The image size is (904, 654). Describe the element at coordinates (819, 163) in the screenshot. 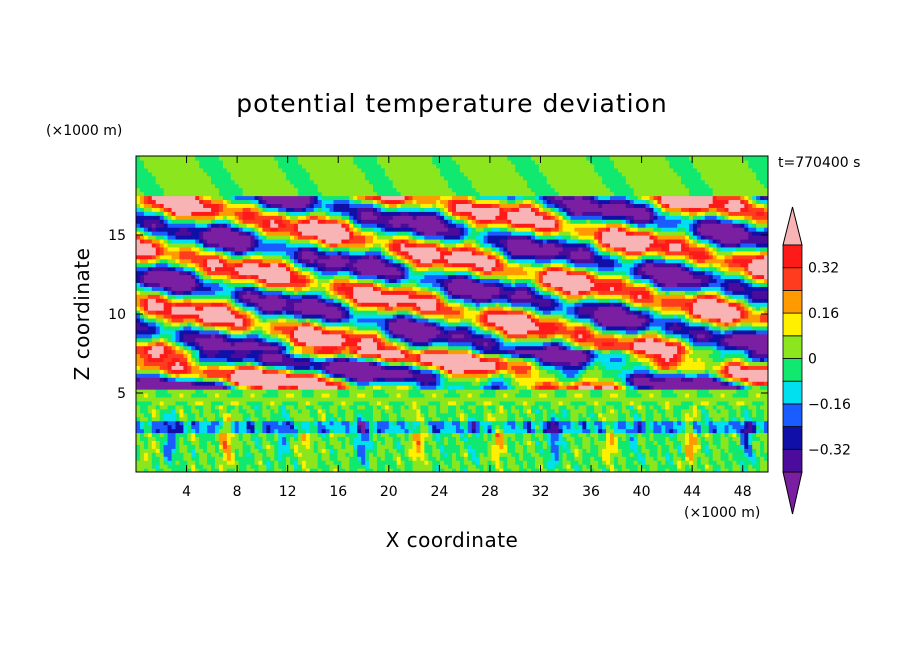

I see `time-label: t=770400 s` at that location.